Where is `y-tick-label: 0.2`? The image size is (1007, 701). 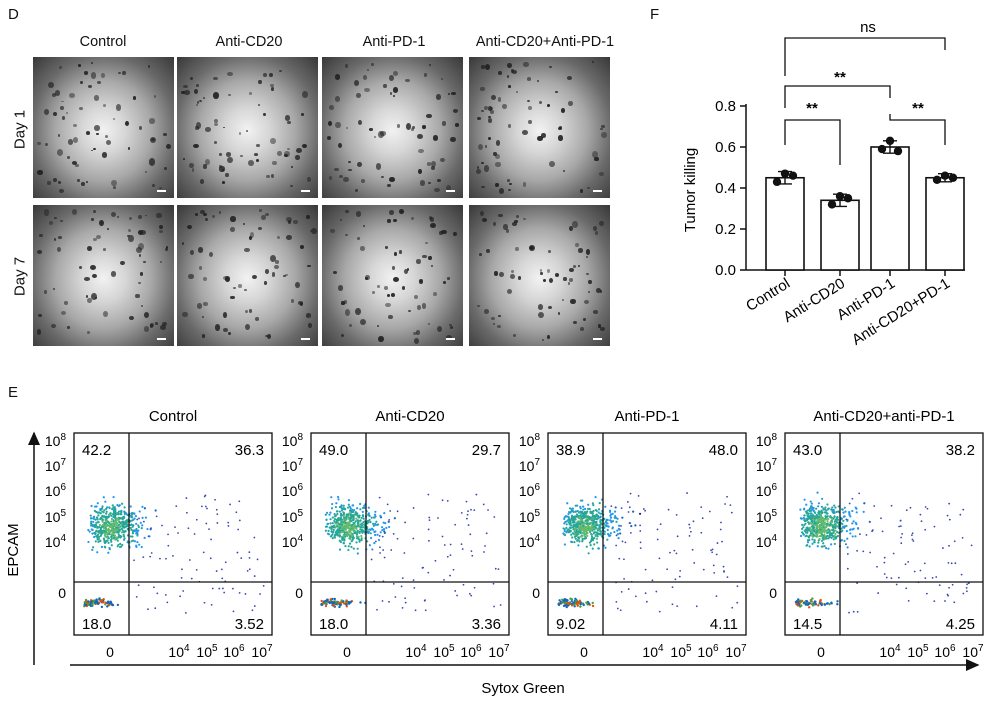
y-tick-label: 0.2 is located at coordinates (725, 229).